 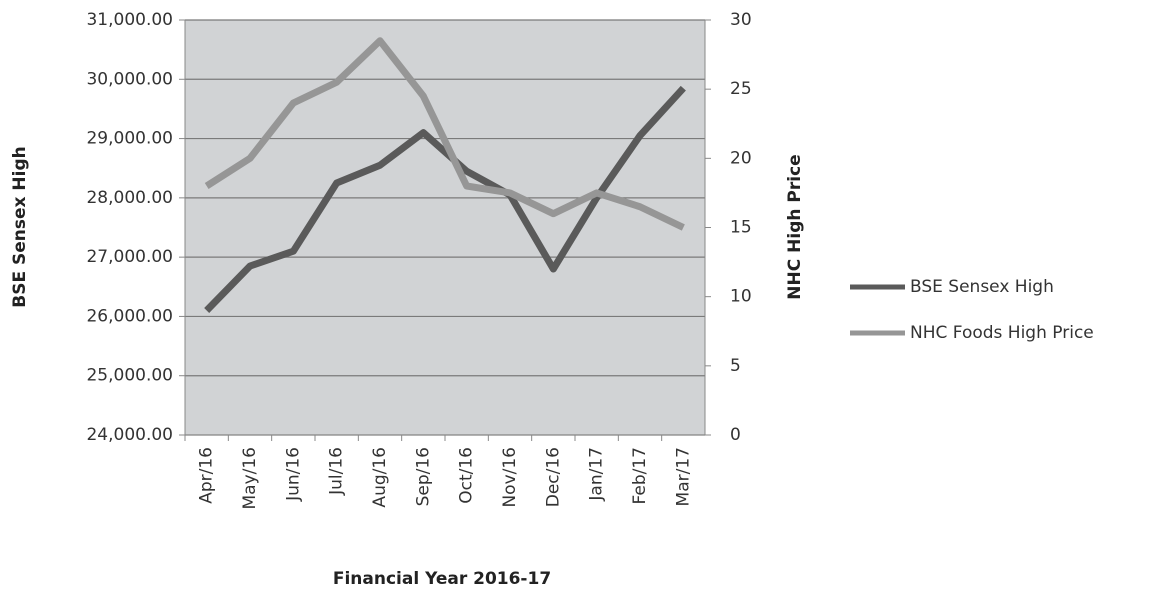 What do you see at coordinates (129, 376) in the screenshot?
I see `y-tick-label: 25,000.00` at bounding box center [129, 376].